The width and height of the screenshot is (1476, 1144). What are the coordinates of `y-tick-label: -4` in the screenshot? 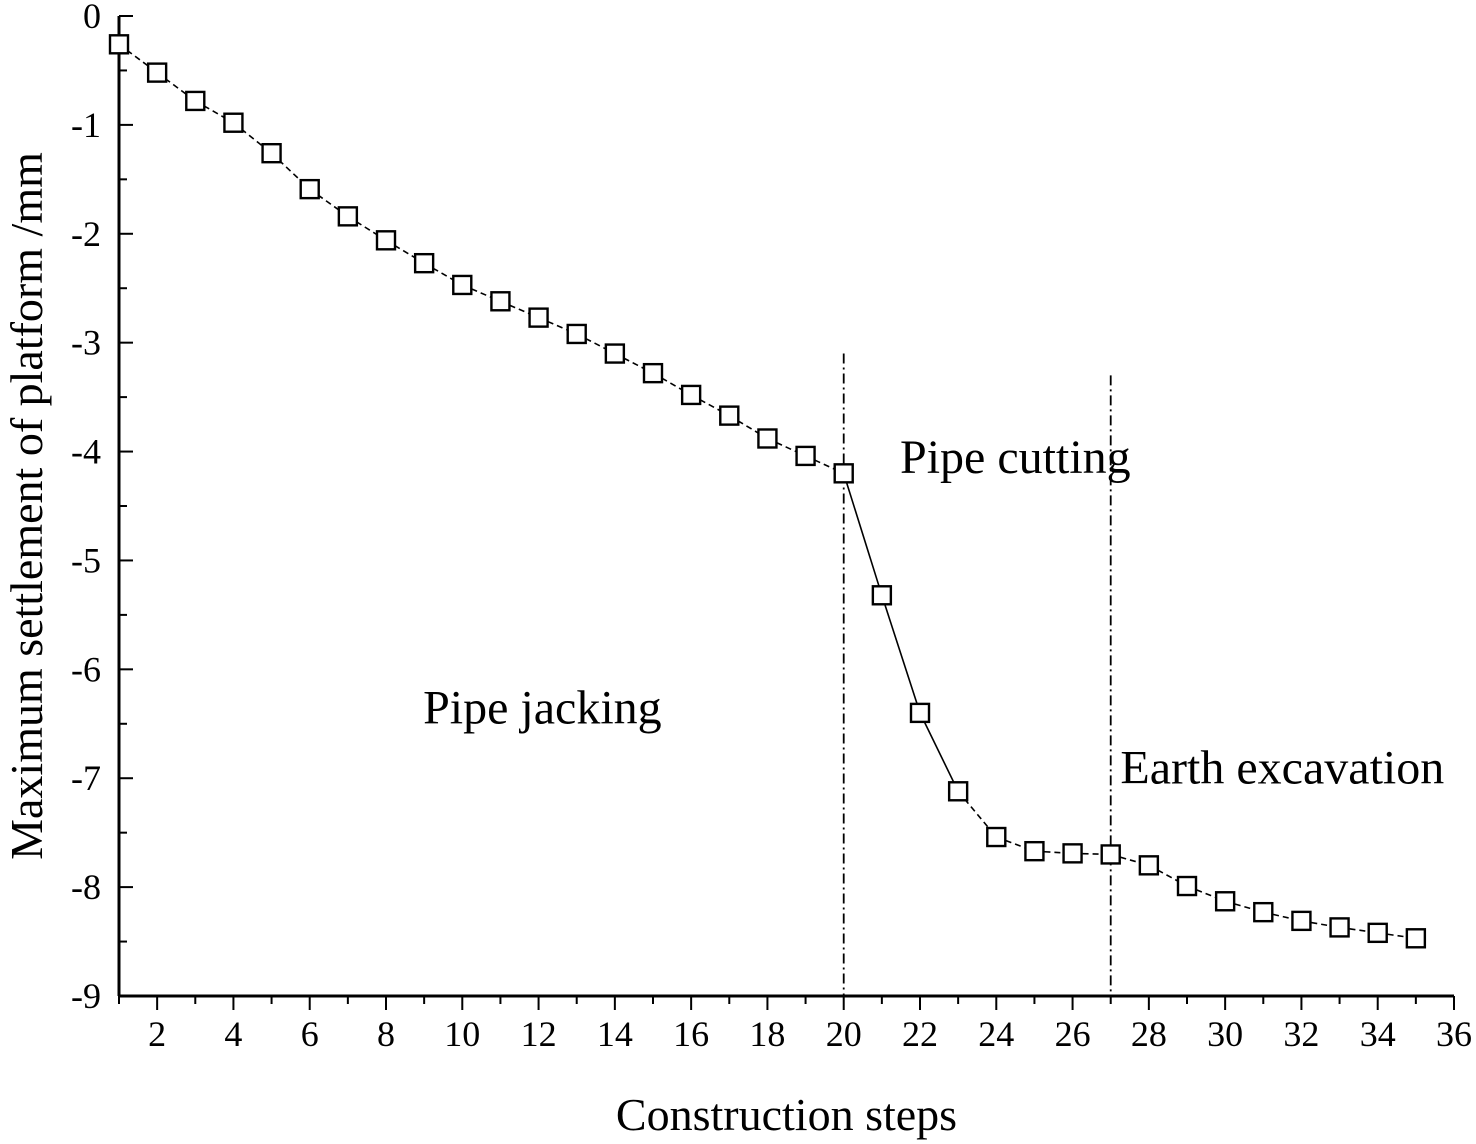 It's located at (86, 452).